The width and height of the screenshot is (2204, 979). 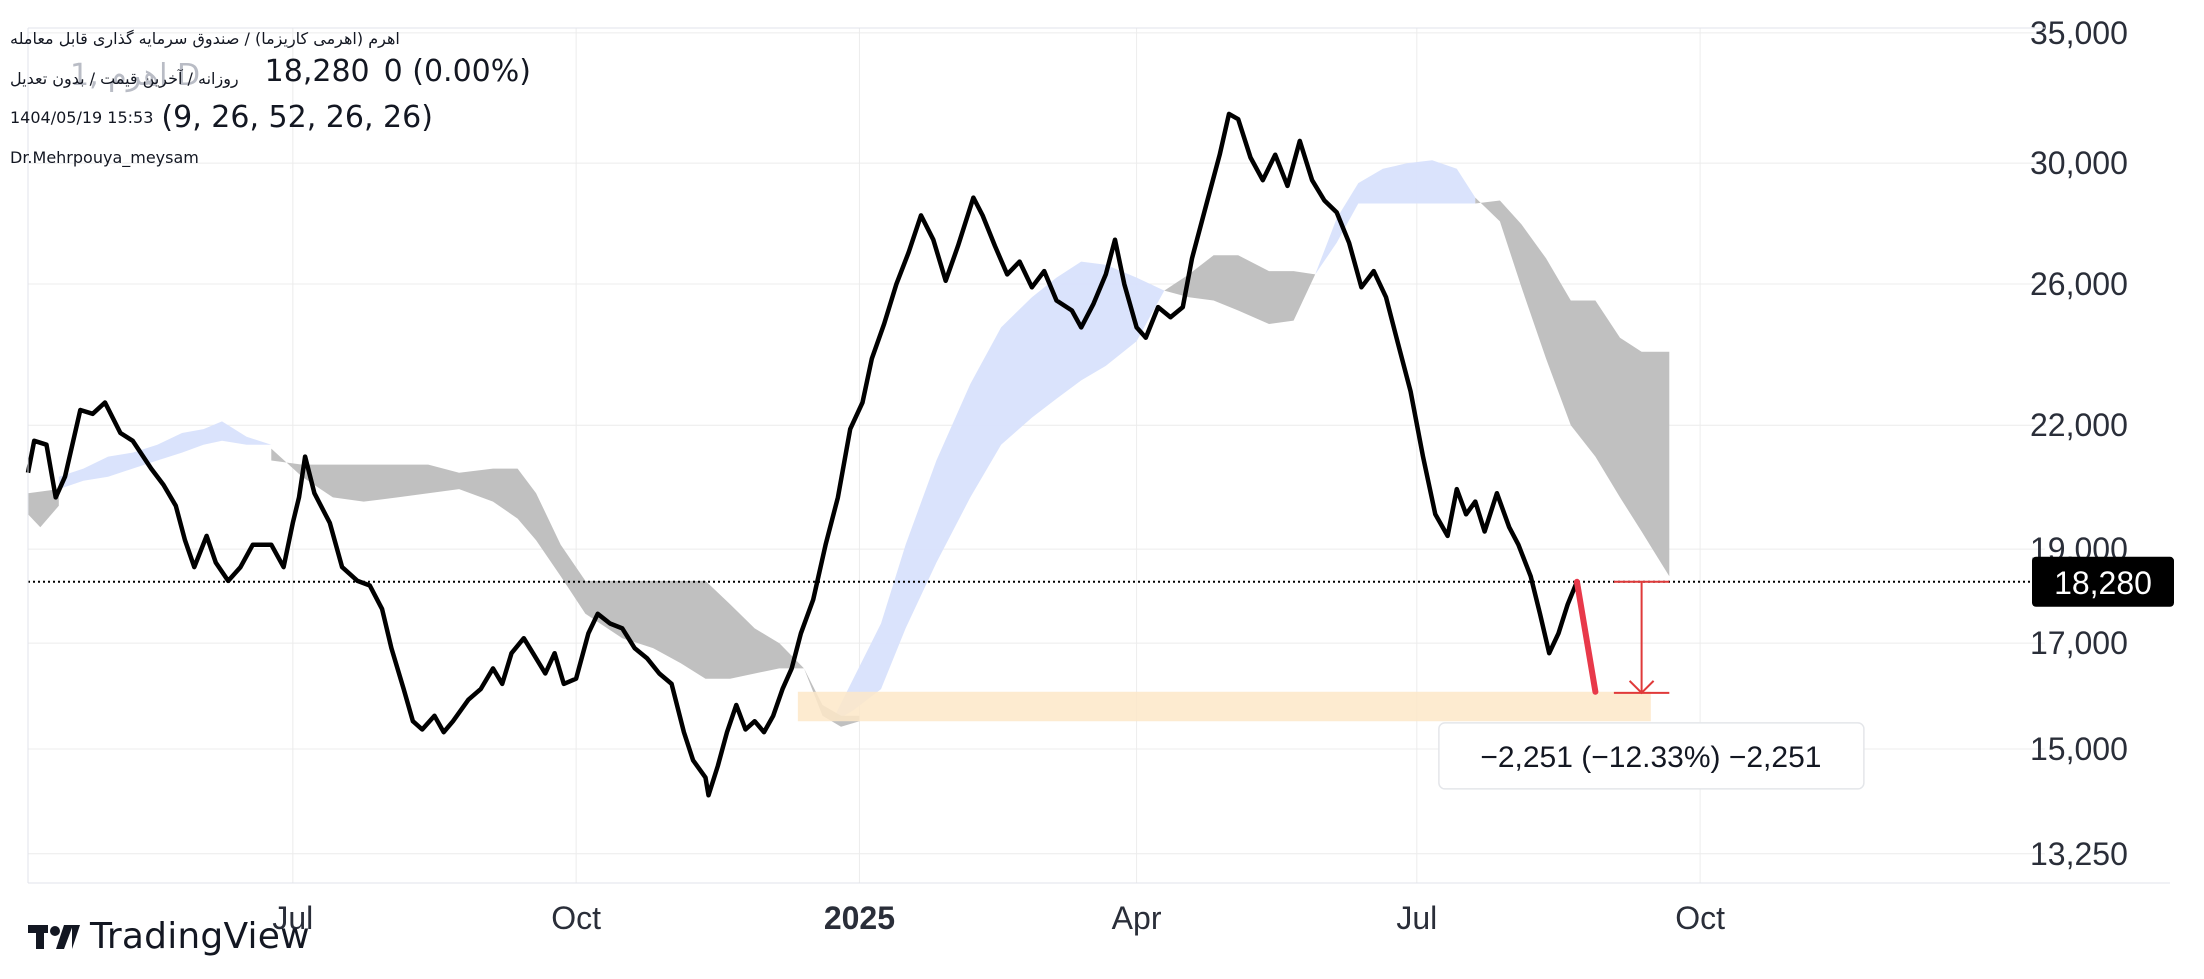 What do you see at coordinates (2079, 749) in the screenshot?
I see `y-tick-label: 15,000` at bounding box center [2079, 749].